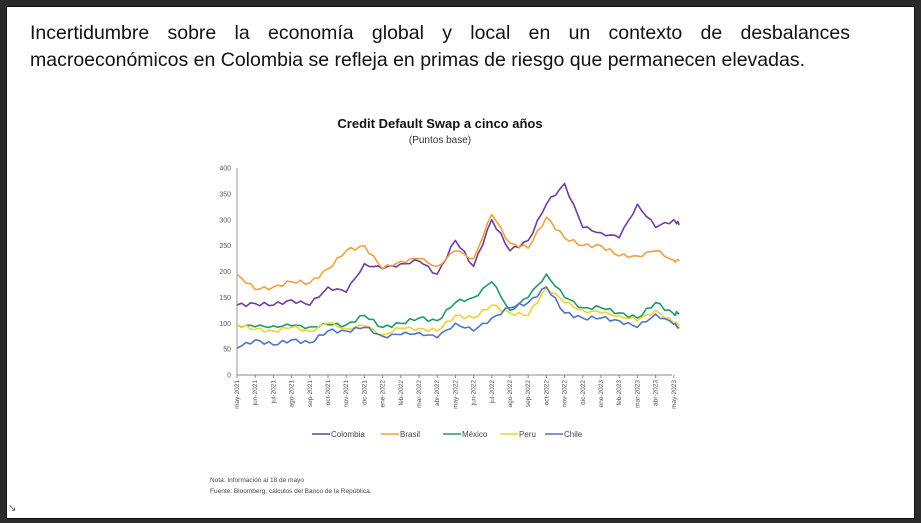 The image size is (921, 523). I want to click on y-tick-label: 350, so click(225, 194).